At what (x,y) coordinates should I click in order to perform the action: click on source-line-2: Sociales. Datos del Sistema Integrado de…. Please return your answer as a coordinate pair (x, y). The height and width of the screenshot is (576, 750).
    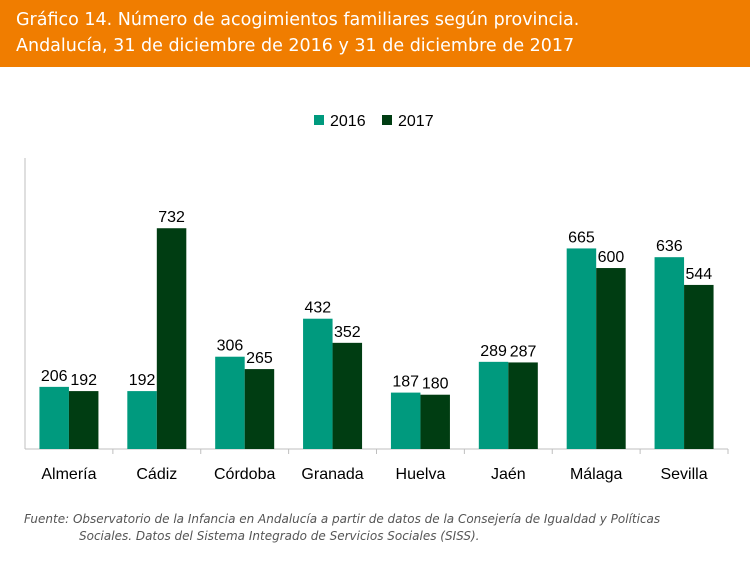
    Looking at the image, I should click on (279, 536).